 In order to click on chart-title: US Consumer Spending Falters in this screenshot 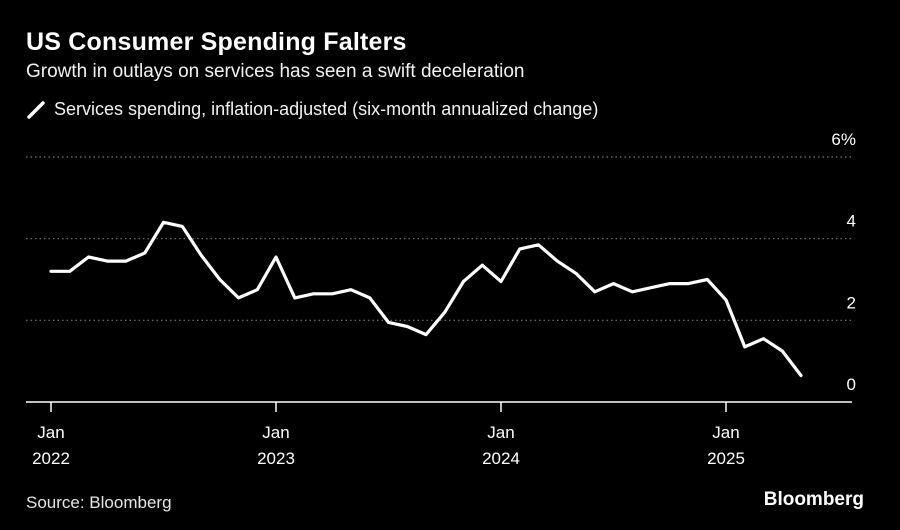, I will do `click(216, 42)`.